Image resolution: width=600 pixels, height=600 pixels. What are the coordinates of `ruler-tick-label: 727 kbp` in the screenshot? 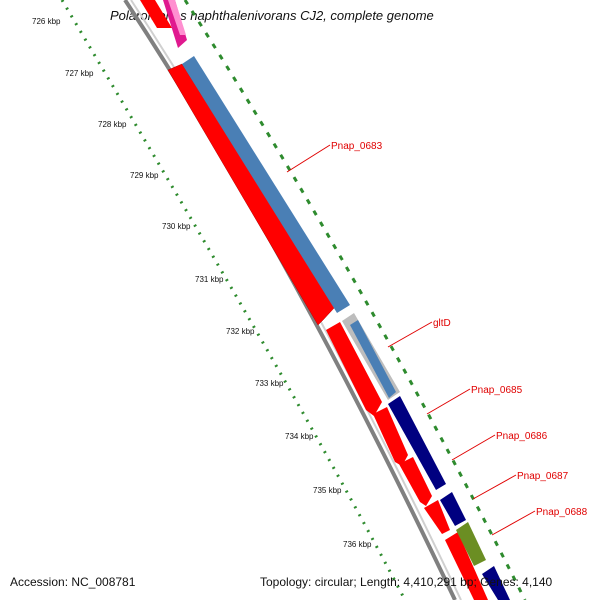 It's located at (79, 73).